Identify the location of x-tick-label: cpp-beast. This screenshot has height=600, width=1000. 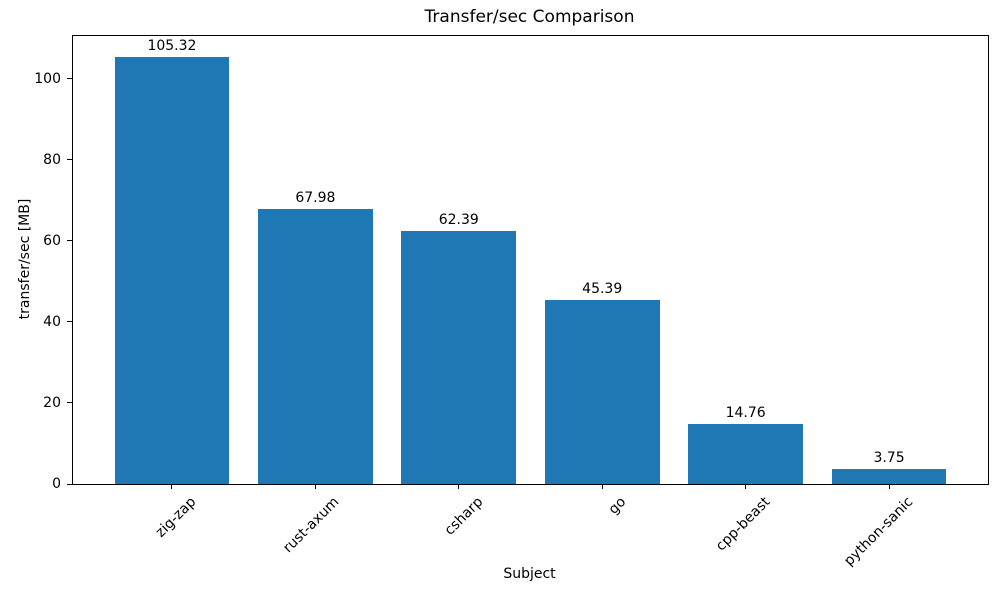
(742, 524).